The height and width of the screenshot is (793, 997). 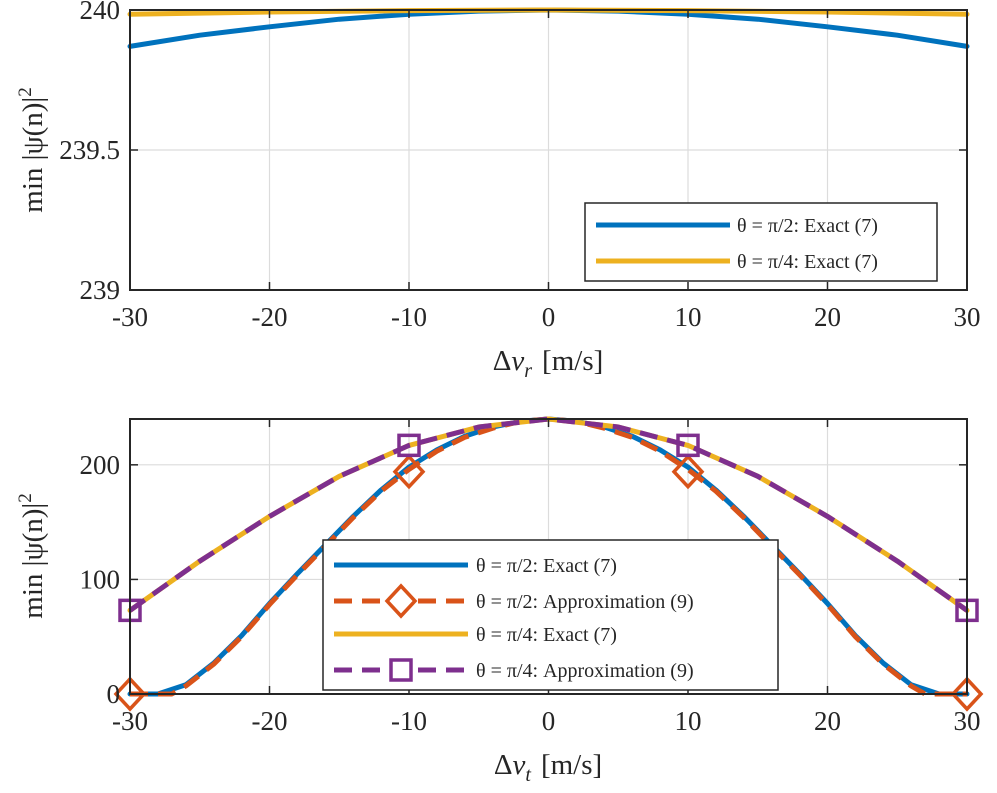 I want to click on bottom-legend-label-1: θ = π/2: Approximation (9), so click(x=585, y=602).